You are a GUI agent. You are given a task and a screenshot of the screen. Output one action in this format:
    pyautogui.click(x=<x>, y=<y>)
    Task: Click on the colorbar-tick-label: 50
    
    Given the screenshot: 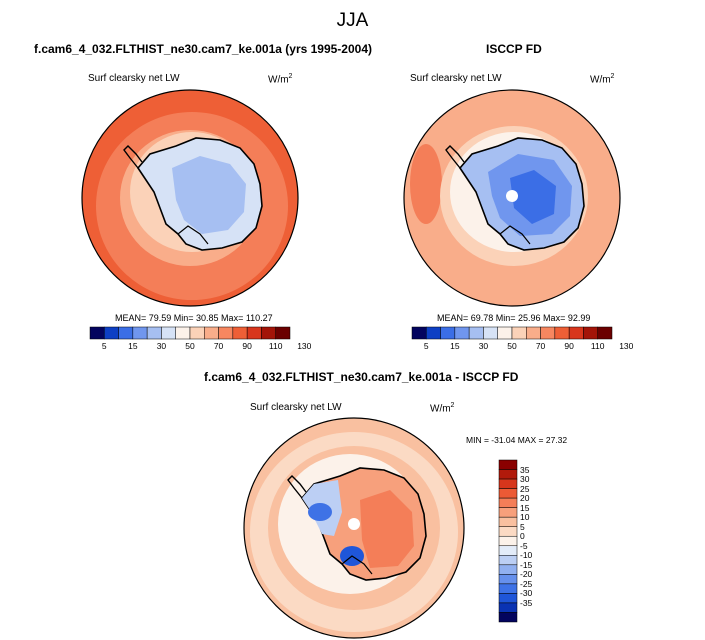 What is the action you would take?
    pyautogui.click(x=190, y=346)
    